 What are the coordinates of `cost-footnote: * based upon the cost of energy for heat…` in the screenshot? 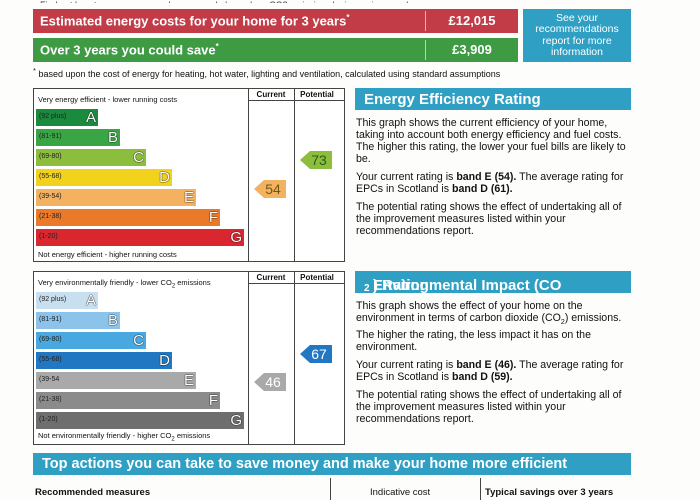 It's located at (267, 72).